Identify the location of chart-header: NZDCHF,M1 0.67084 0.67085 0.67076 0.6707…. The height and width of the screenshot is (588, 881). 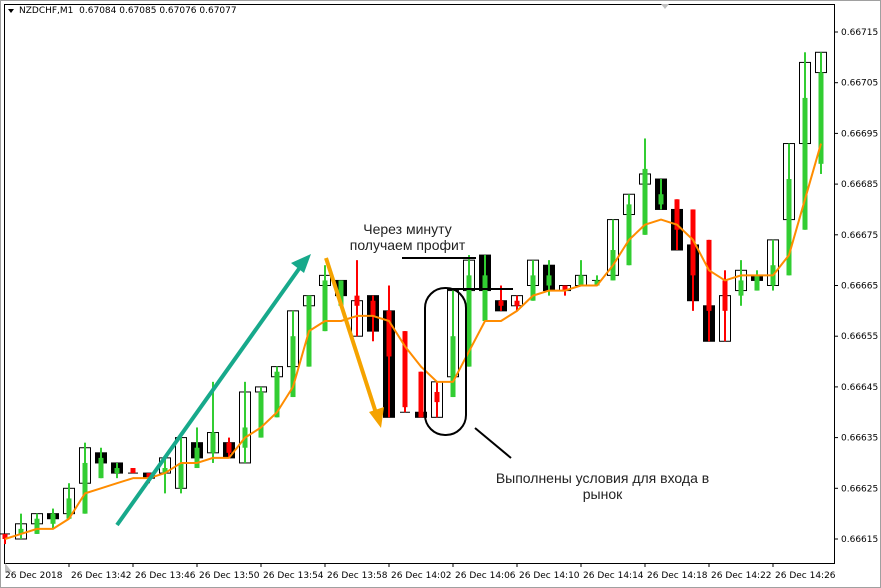
(122, 11).